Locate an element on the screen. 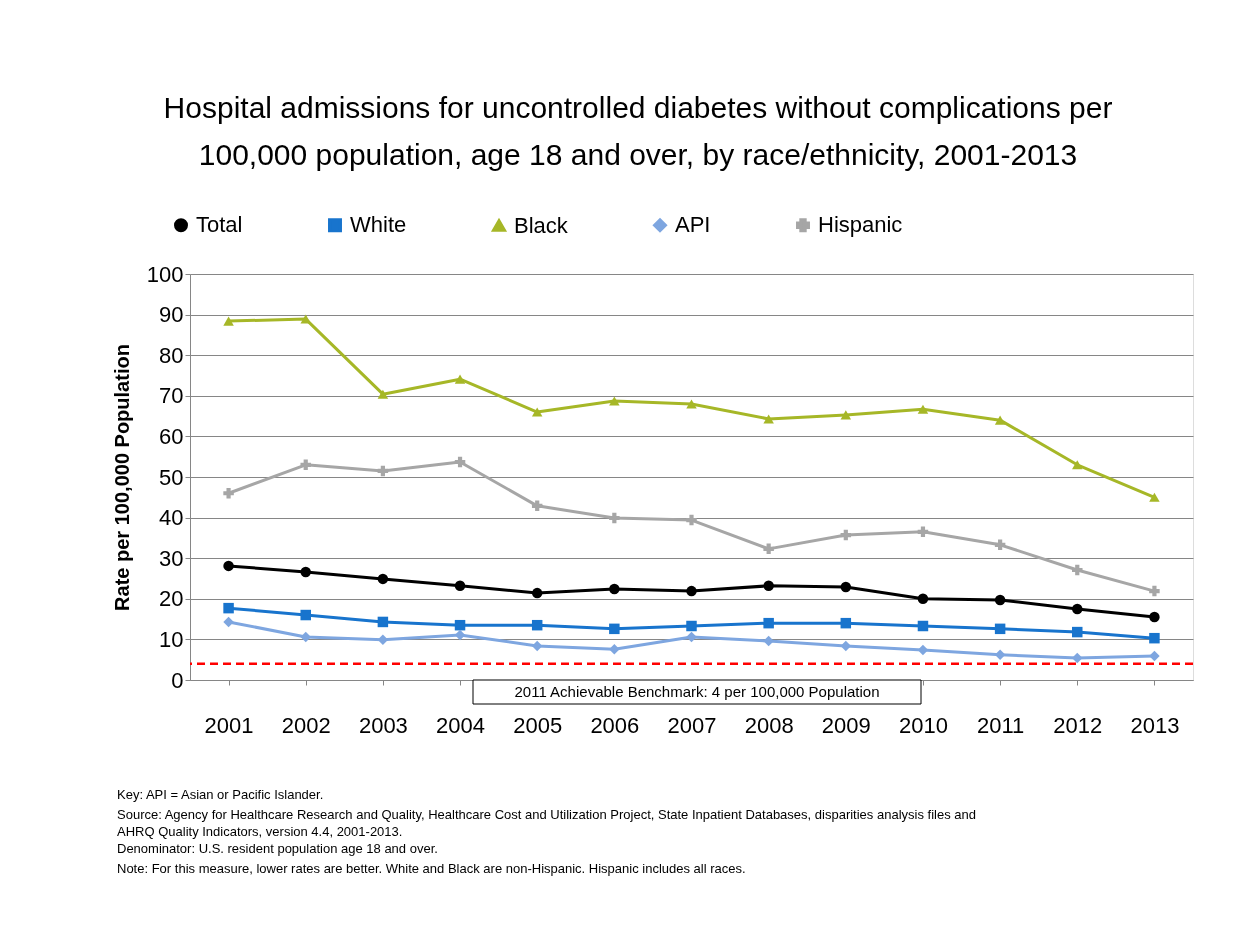 The width and height of the screenshot is (1259, 945). x-tick-label: 2009 is located at coordinates (846, 725).